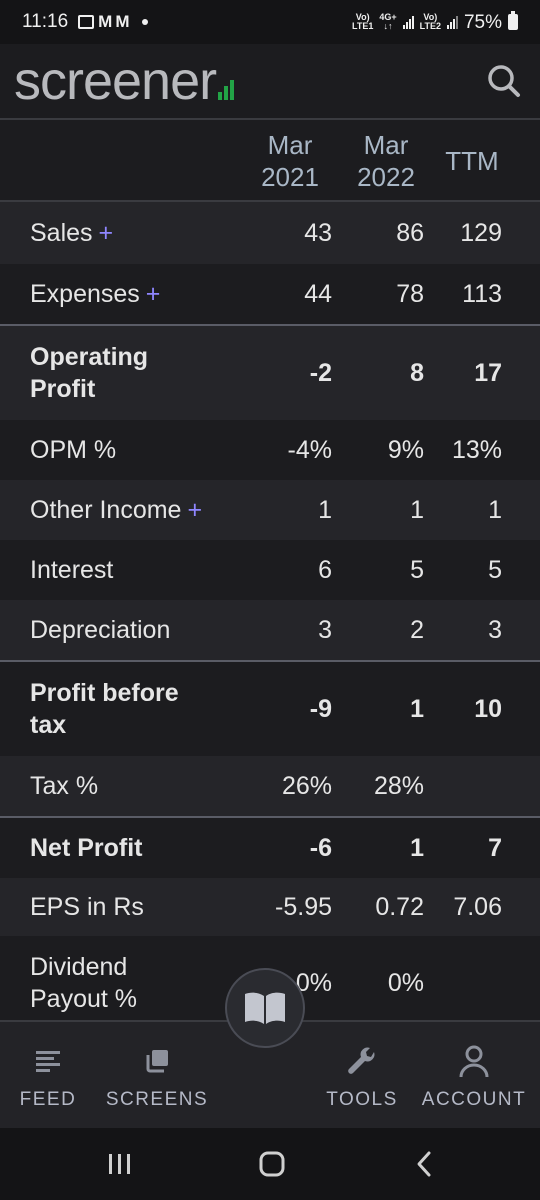  Describe the element at coordinates (386, 161) in the screenshot. I see `column-header-mar-2022: Mar 2022` at that location.